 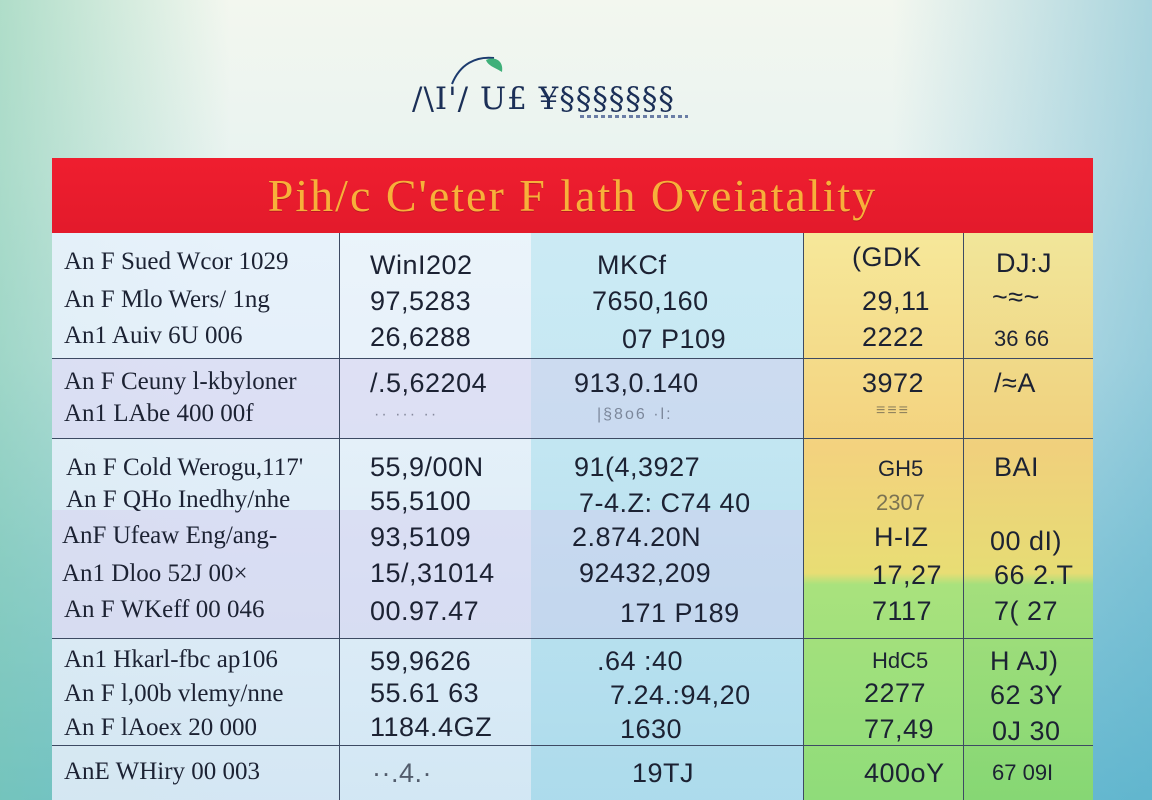 What do you see at coordinates (901, 537) in the screenshot?
I see `row-value-3: H-IZ` at bounding box center [901, 537].